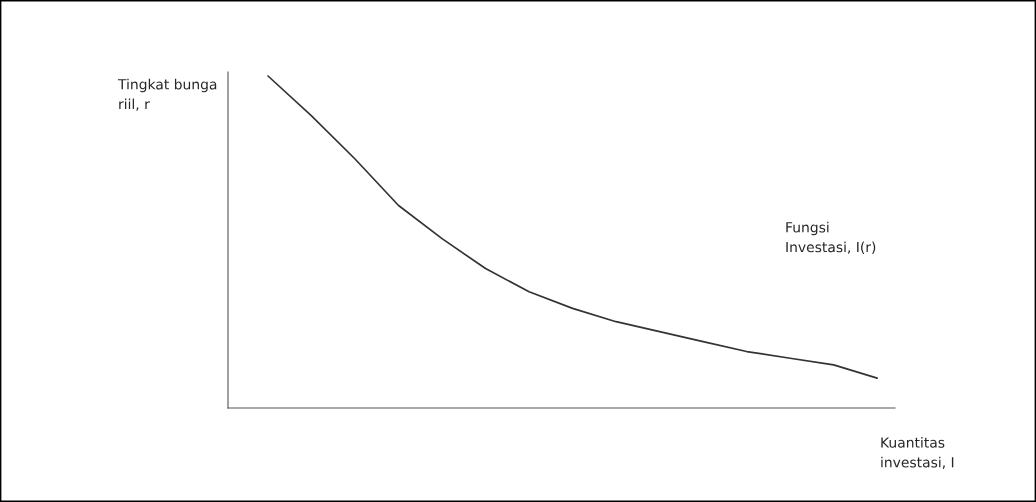 Image resolution: width=1036 pixels, height=502 pixels. I want to click on x-axis-title: Kuantitas investasi, I, so click(917, 453).